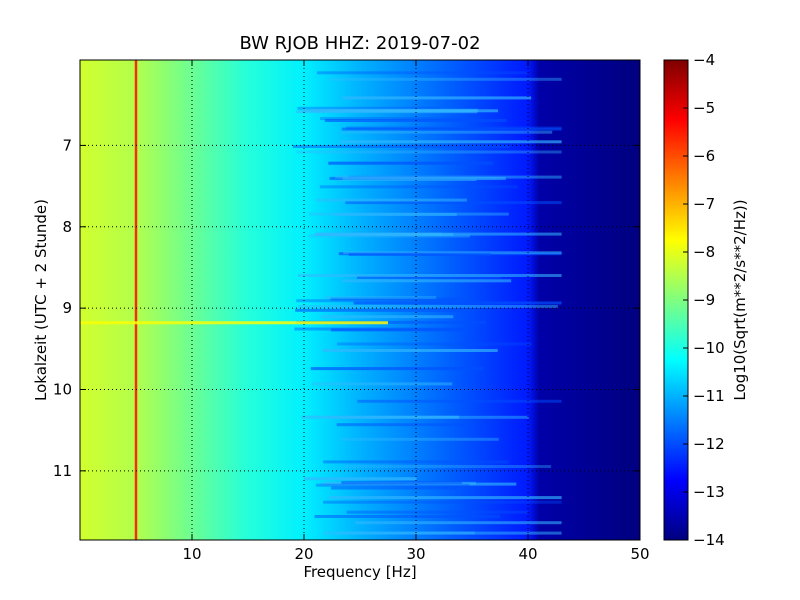 The height and width of the screenshot is (600, 800). Describe the element at coordinates (527, 554) in the screenshot. I see `x-tick-label: 40` at that location.